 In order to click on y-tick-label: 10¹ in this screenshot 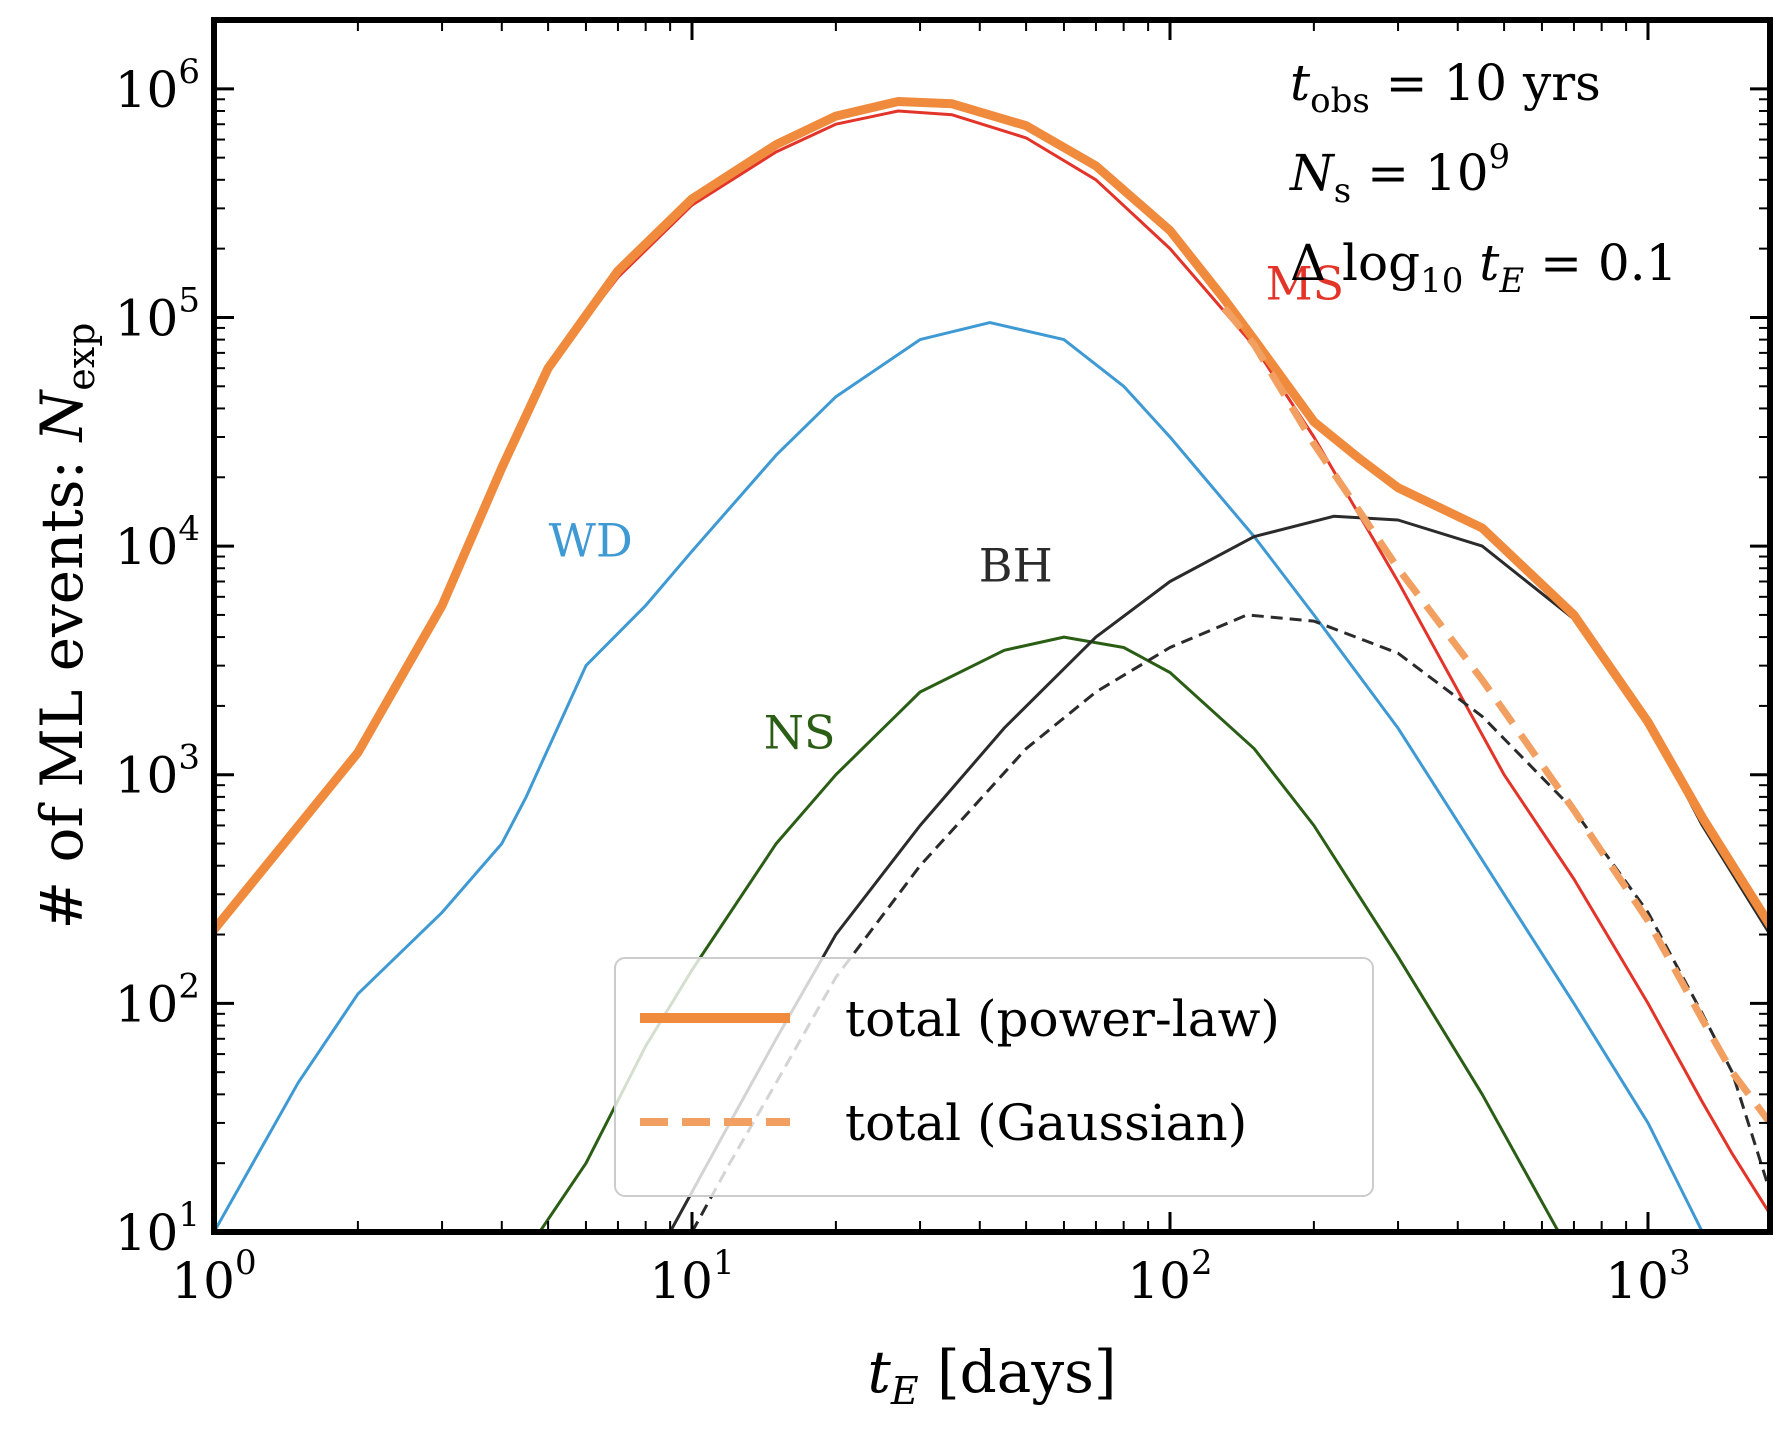, I will do `click(157, 1228)`.